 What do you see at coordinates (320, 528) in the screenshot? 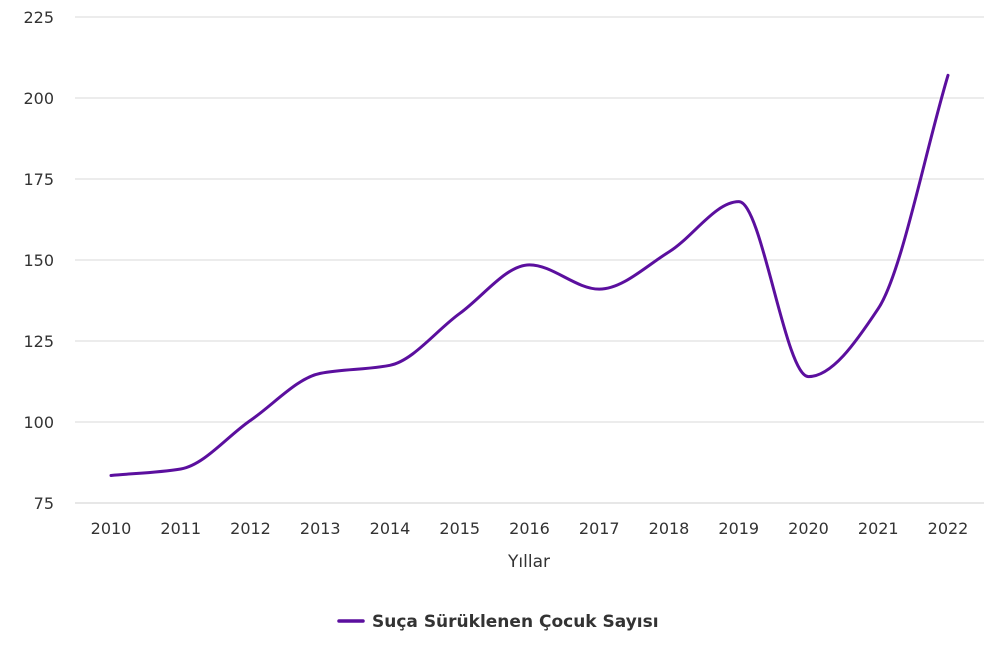
I see `x-tick-label: 2013` at bounding box center [320, 528].